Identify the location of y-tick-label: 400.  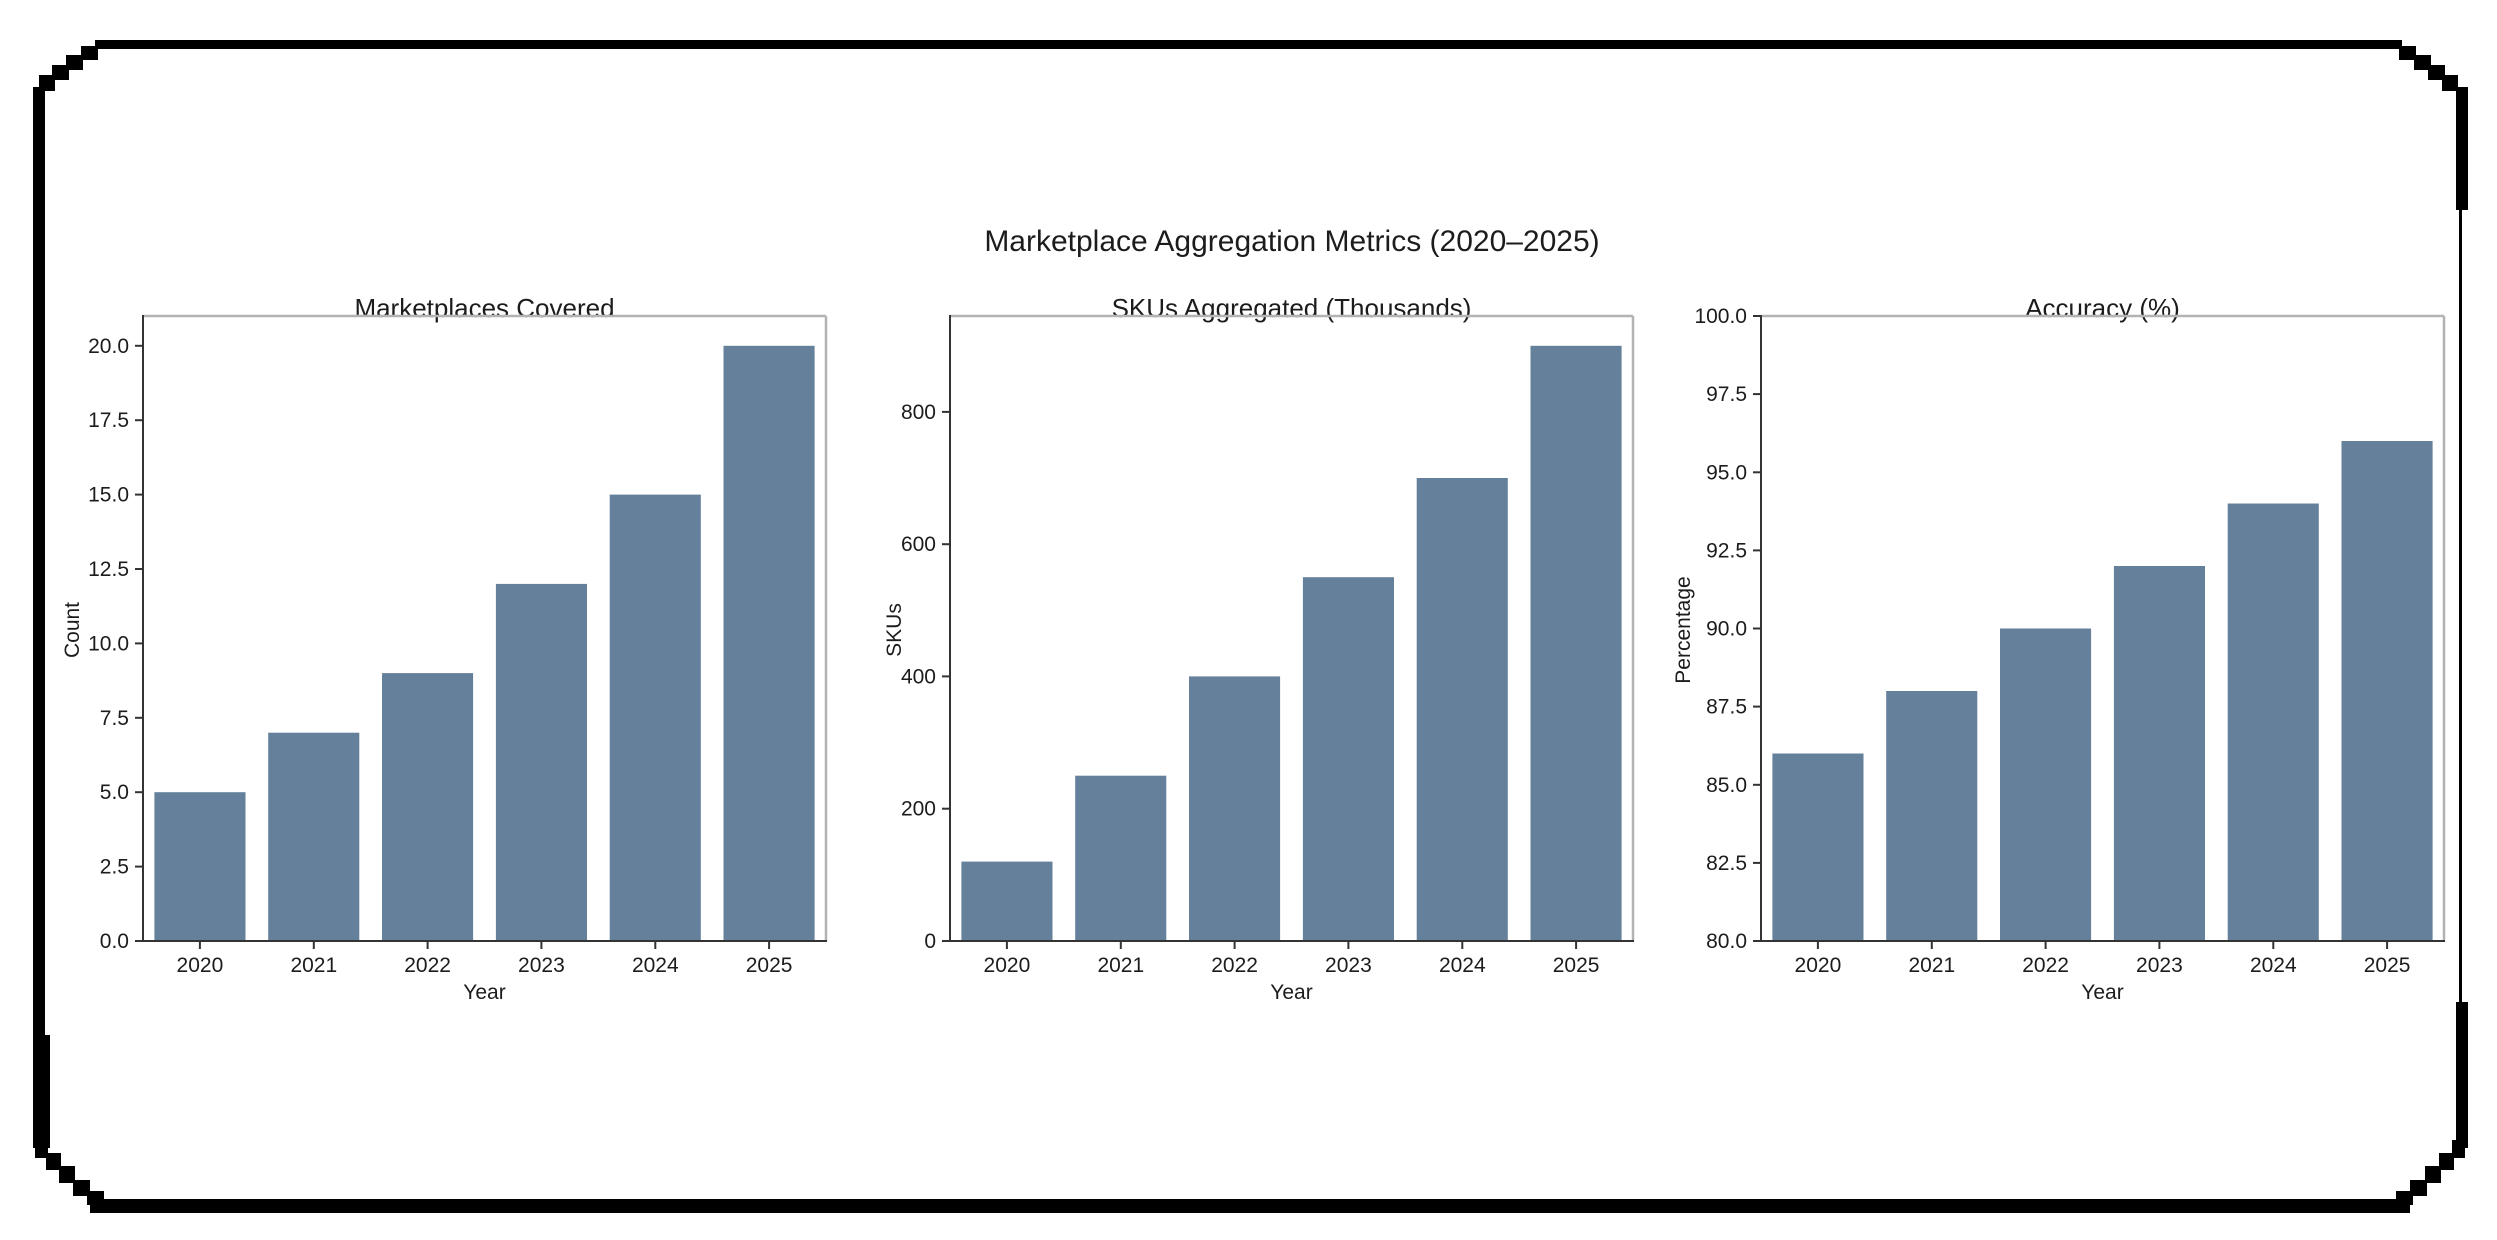
(918, 676).